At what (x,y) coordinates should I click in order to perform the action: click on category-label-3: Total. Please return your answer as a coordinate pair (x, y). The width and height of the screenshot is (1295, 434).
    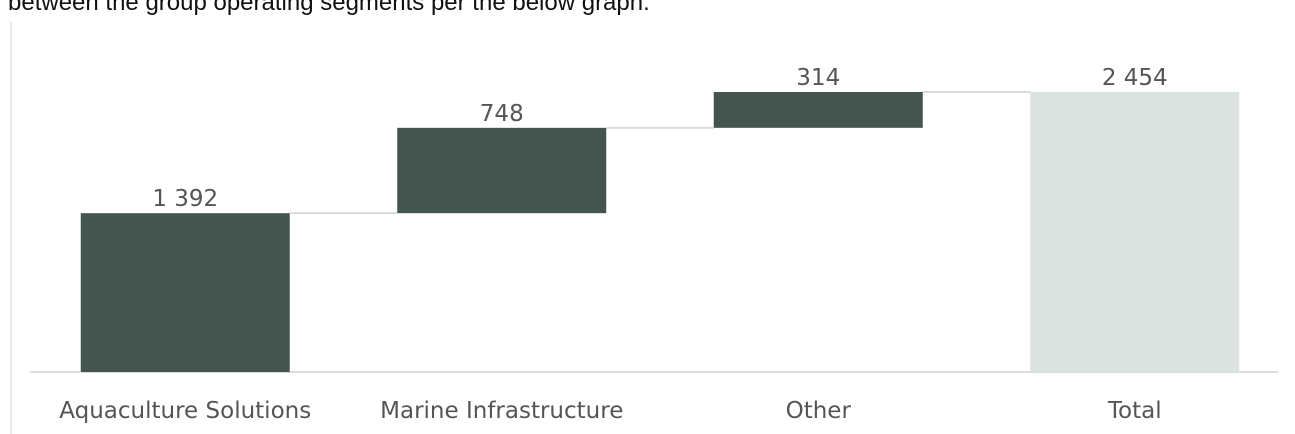
    Looking at the image, I should click on (1134, 411).